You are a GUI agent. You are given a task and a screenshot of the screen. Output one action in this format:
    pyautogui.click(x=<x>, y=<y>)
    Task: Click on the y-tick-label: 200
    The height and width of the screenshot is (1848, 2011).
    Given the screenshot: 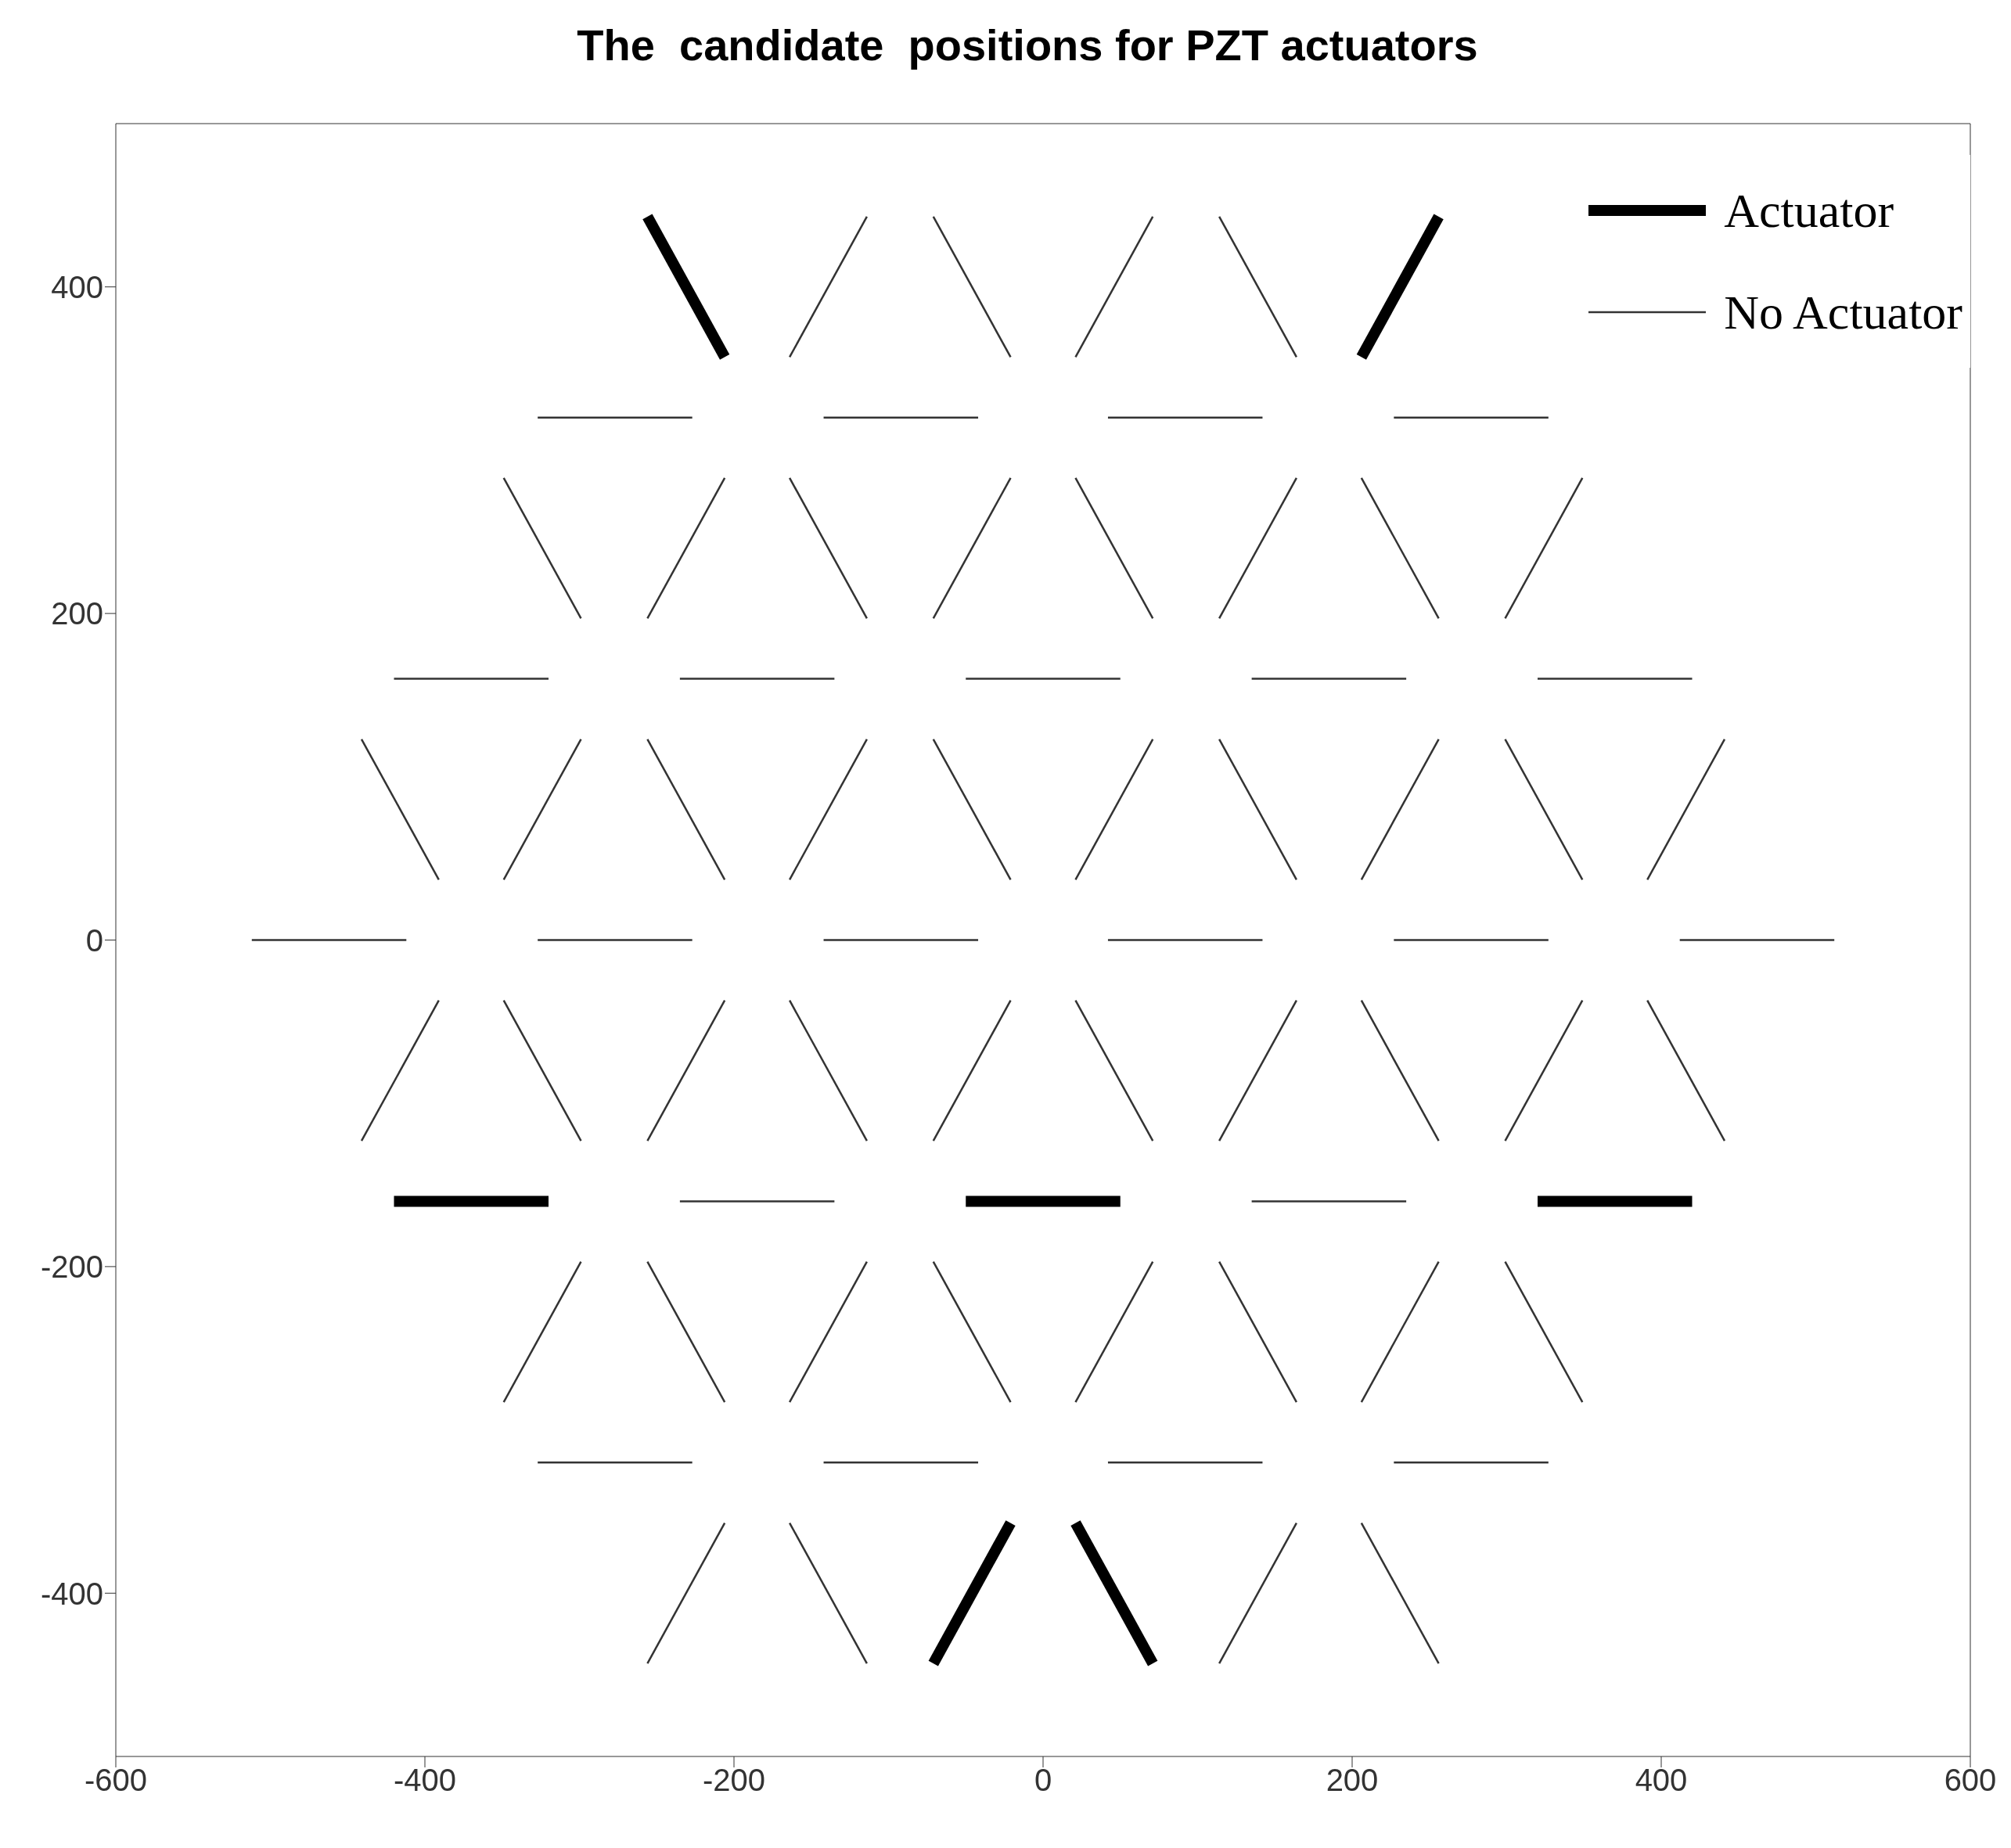 What is the action you would take?
    pyautogui.click(x=77, y=613)
    